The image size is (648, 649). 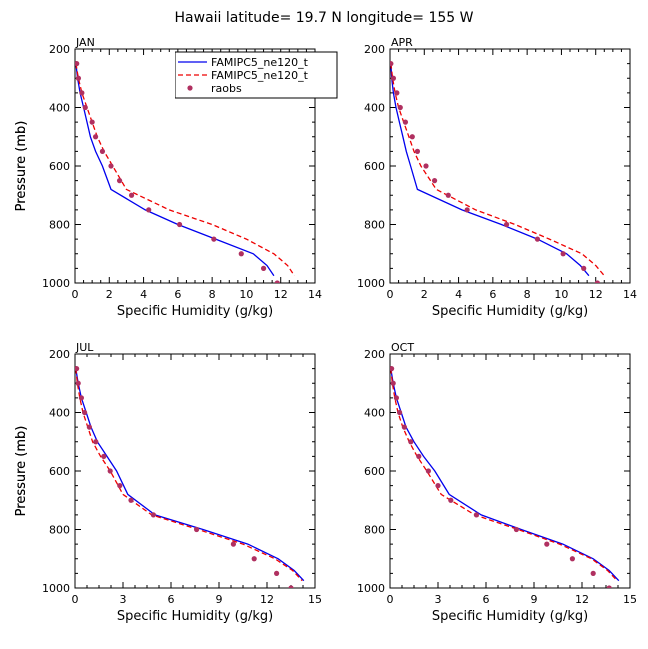 What do you see at coordinates (402, 42) in the screenshot?
I see `panel-label: APR` at bounding box center [402, 42].